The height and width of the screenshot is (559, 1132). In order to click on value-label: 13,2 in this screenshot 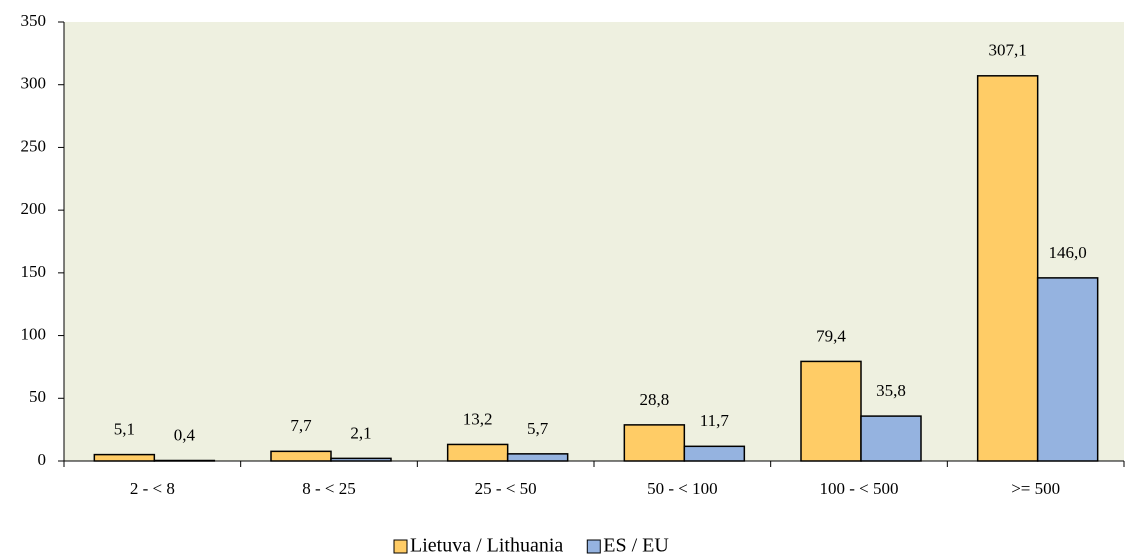, I will do `click(478, 418)`.